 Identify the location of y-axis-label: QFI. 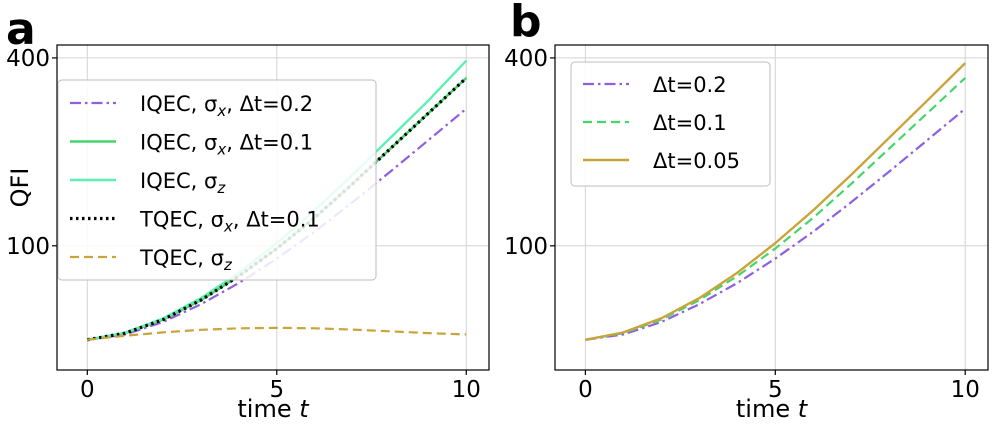
(20, 188).